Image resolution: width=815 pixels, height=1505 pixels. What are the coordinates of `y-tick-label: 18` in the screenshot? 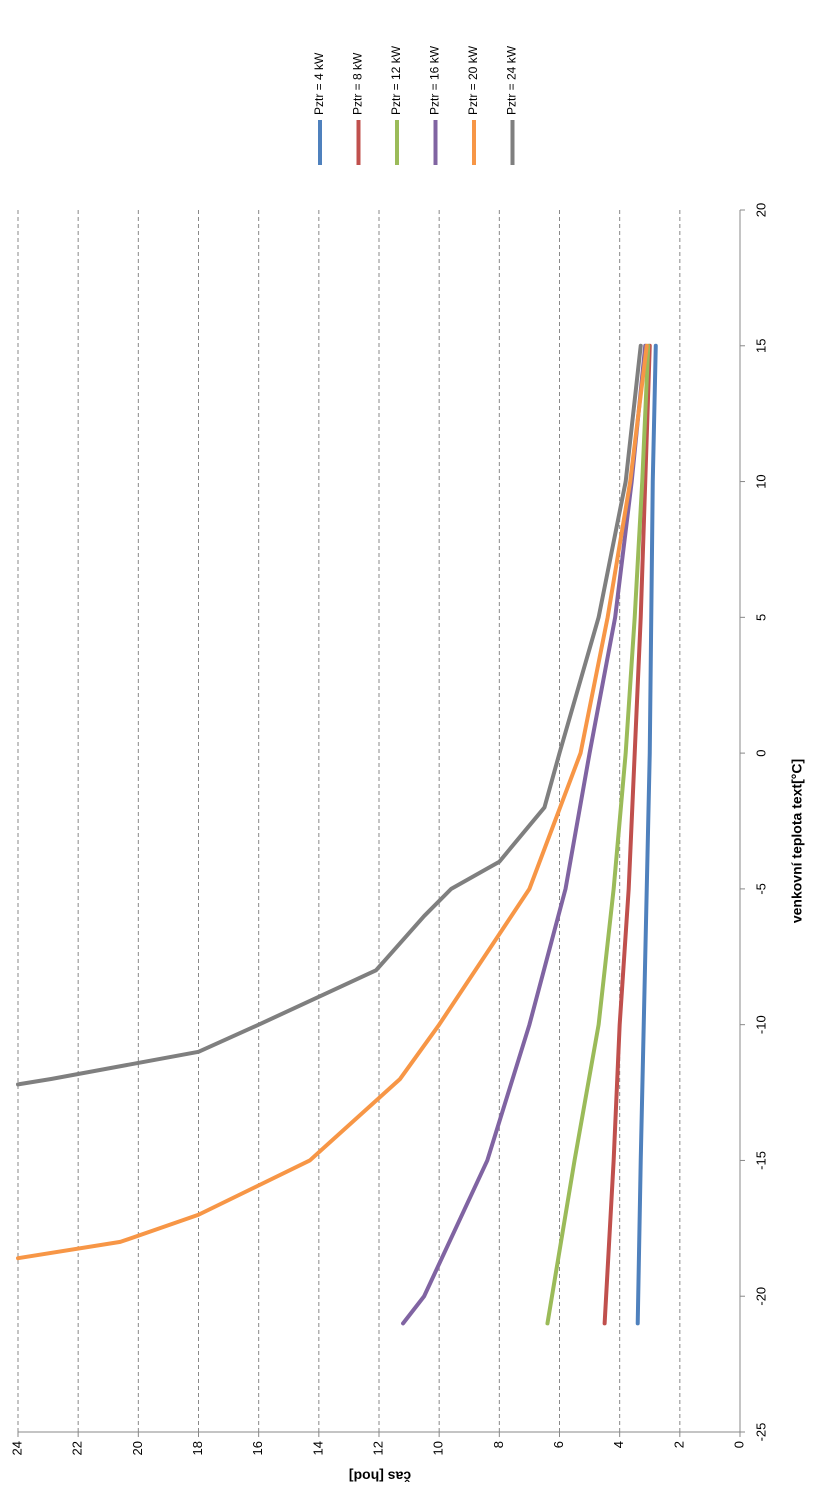 It's located at (197, 1448).